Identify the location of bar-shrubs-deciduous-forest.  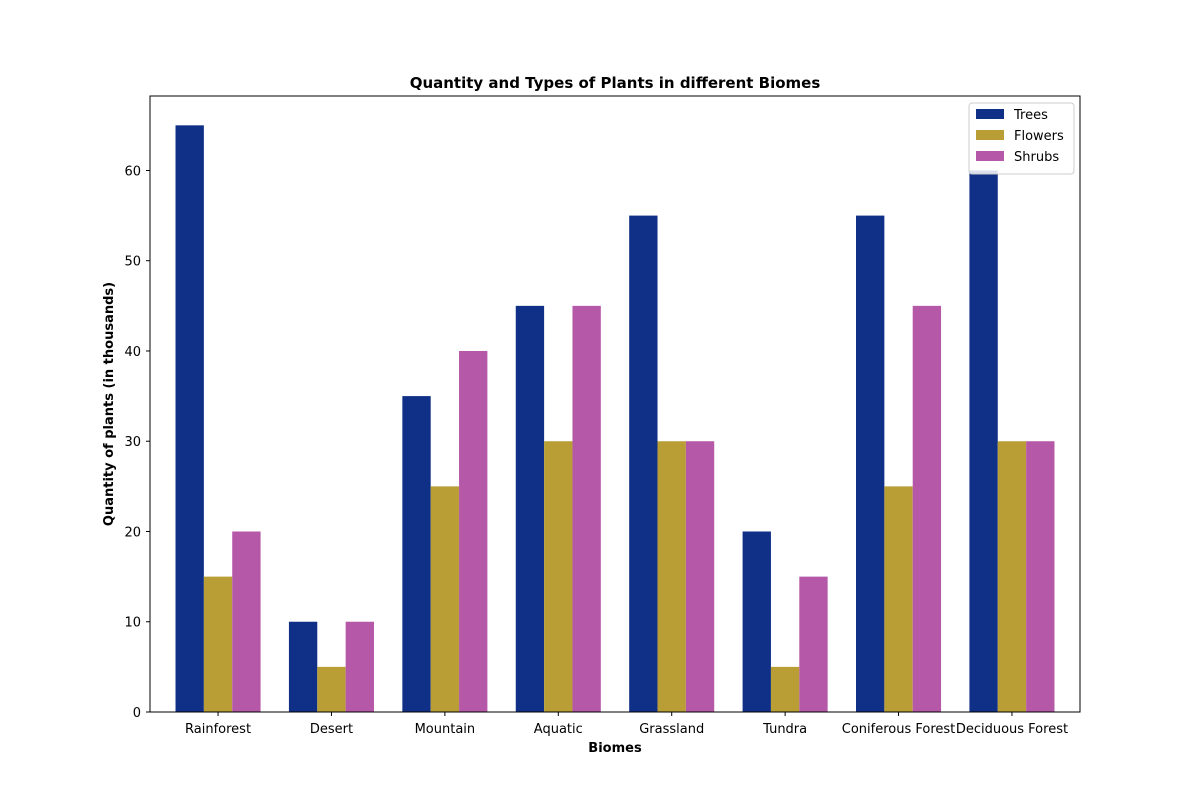
(1040, 576).